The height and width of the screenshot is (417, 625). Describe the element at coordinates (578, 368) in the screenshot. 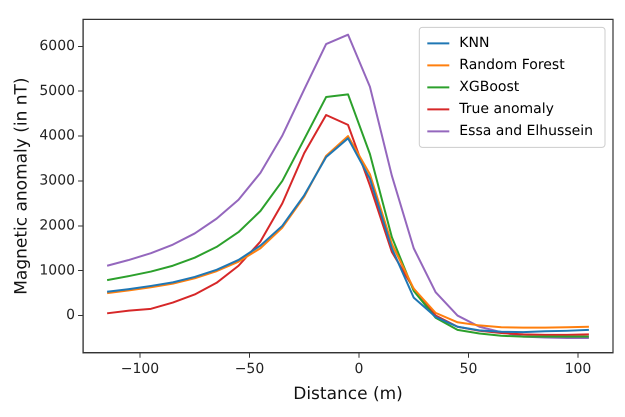

I see `x-tick-label: 100` at that location.